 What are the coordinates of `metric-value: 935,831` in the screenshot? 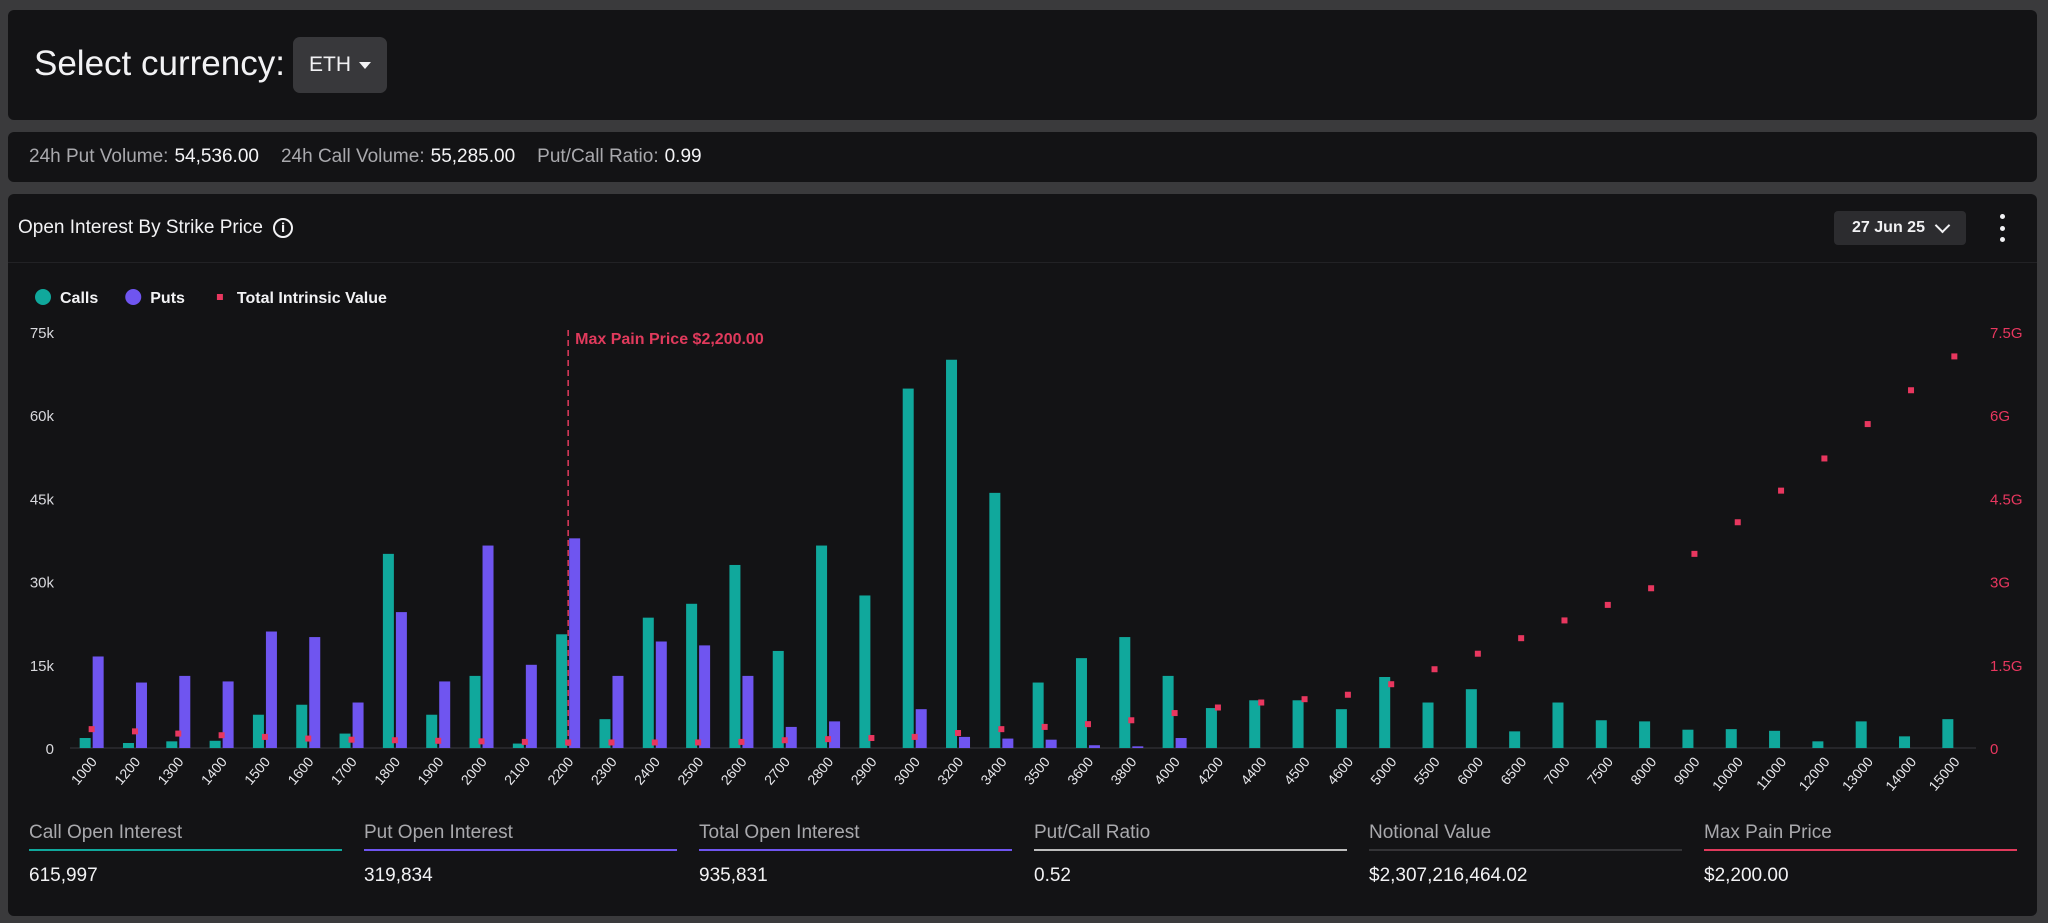 It's located at (733, 875).